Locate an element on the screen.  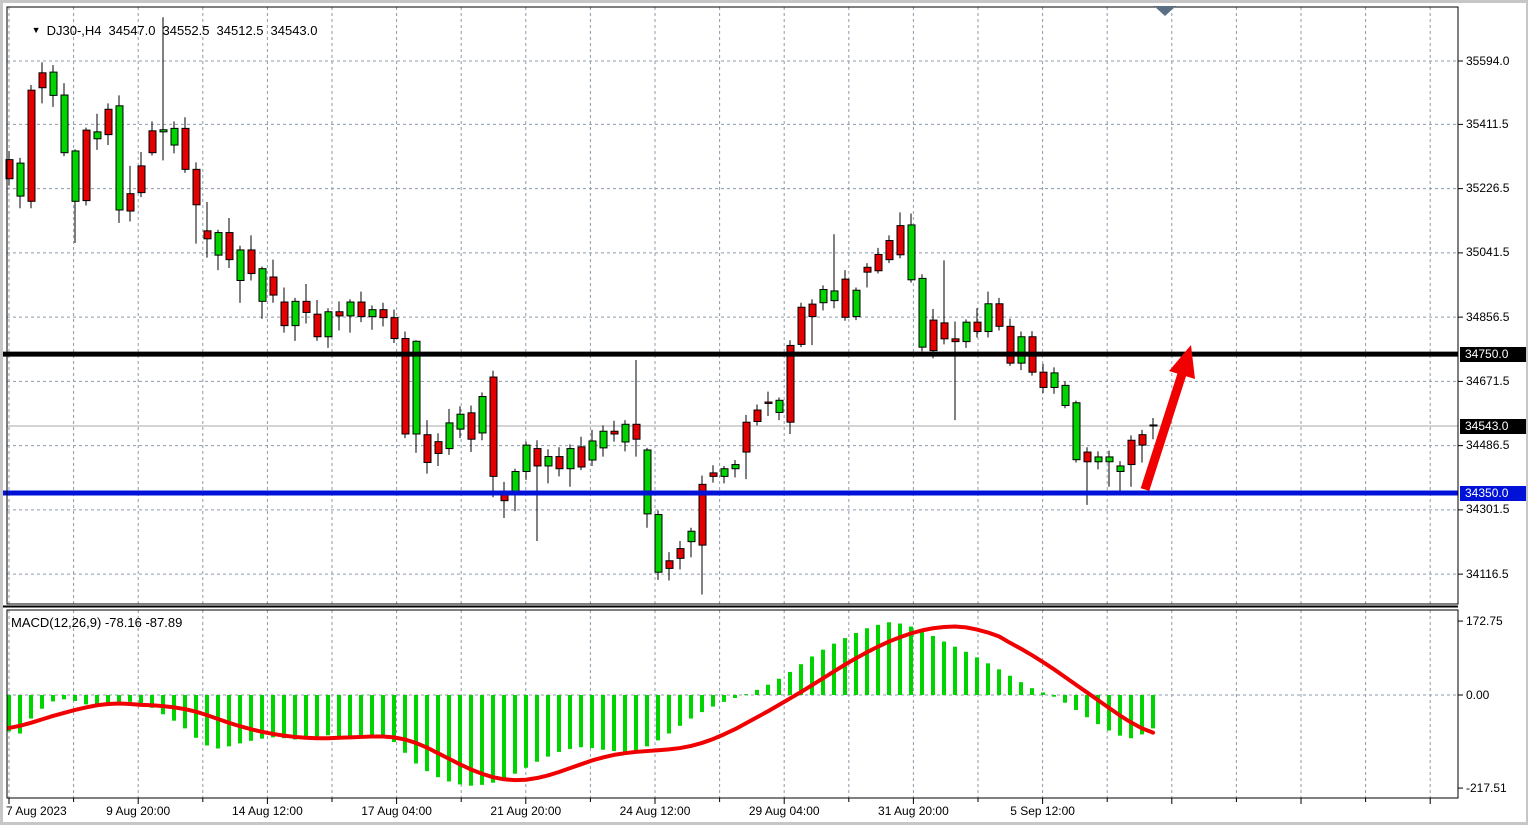
macd-signal-line is located at coordinates (581, 703).